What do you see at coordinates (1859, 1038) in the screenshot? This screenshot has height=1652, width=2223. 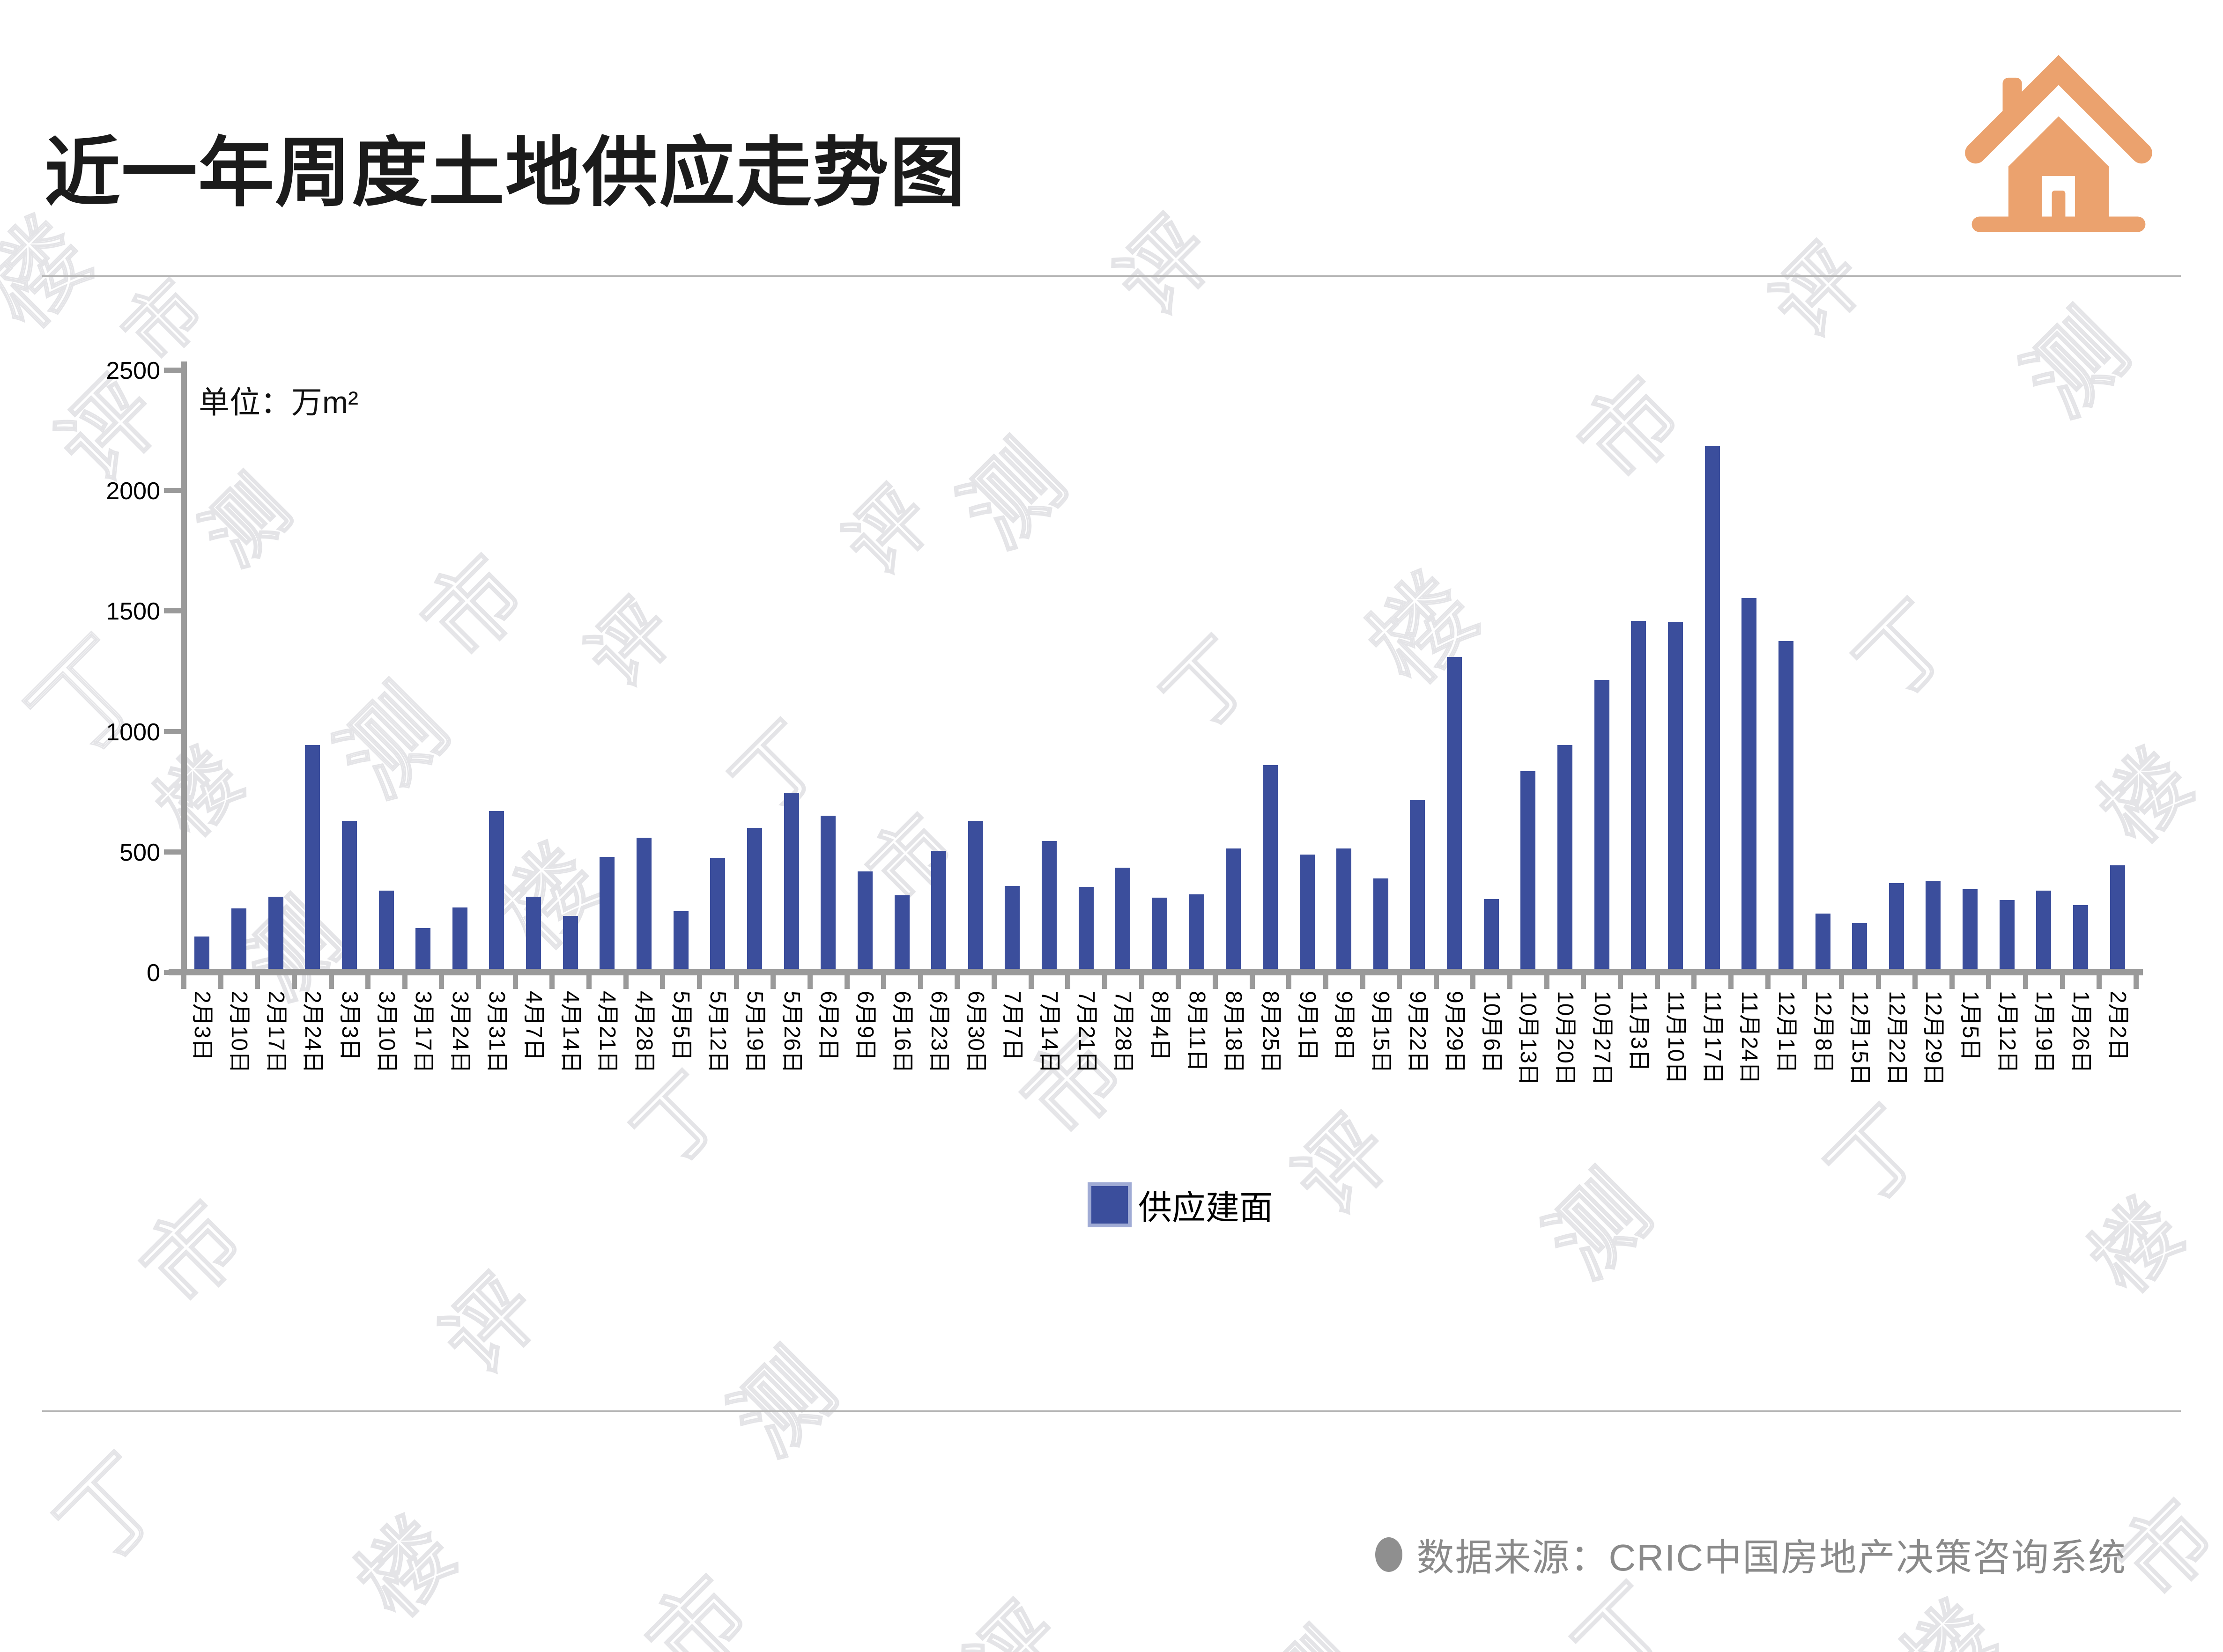 I see `x-category-label: 12月15日` at bounding box center [1859, 1038].